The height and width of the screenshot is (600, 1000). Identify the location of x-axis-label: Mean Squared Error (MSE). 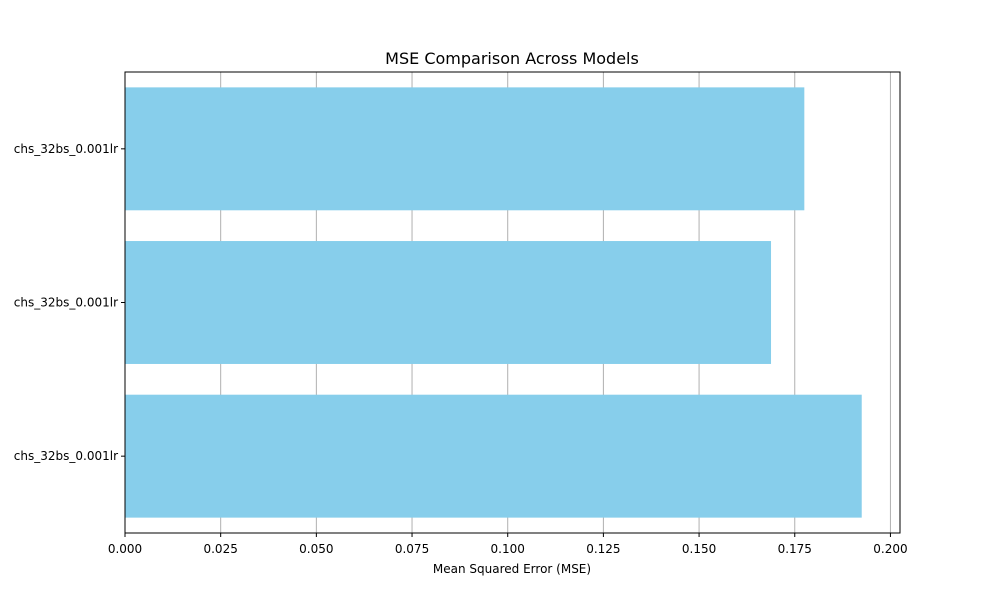
(512, 569).